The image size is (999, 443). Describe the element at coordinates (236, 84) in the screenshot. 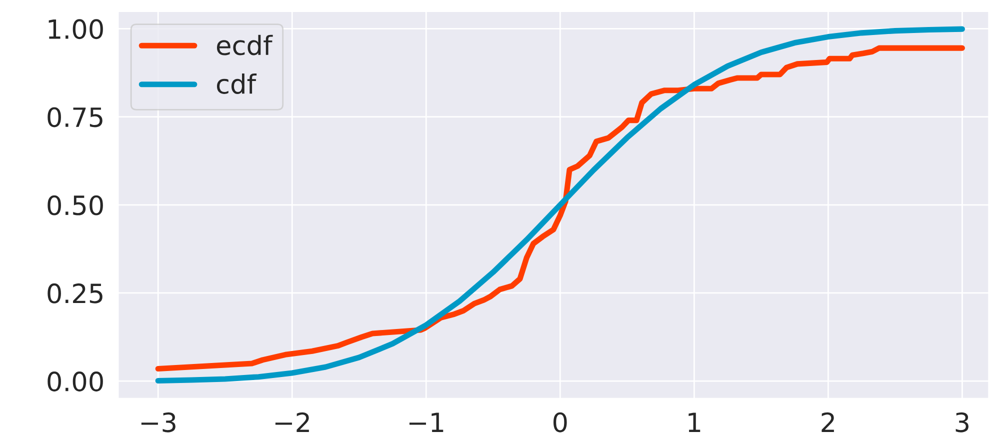

I see `legend-label: cdf` at that location.